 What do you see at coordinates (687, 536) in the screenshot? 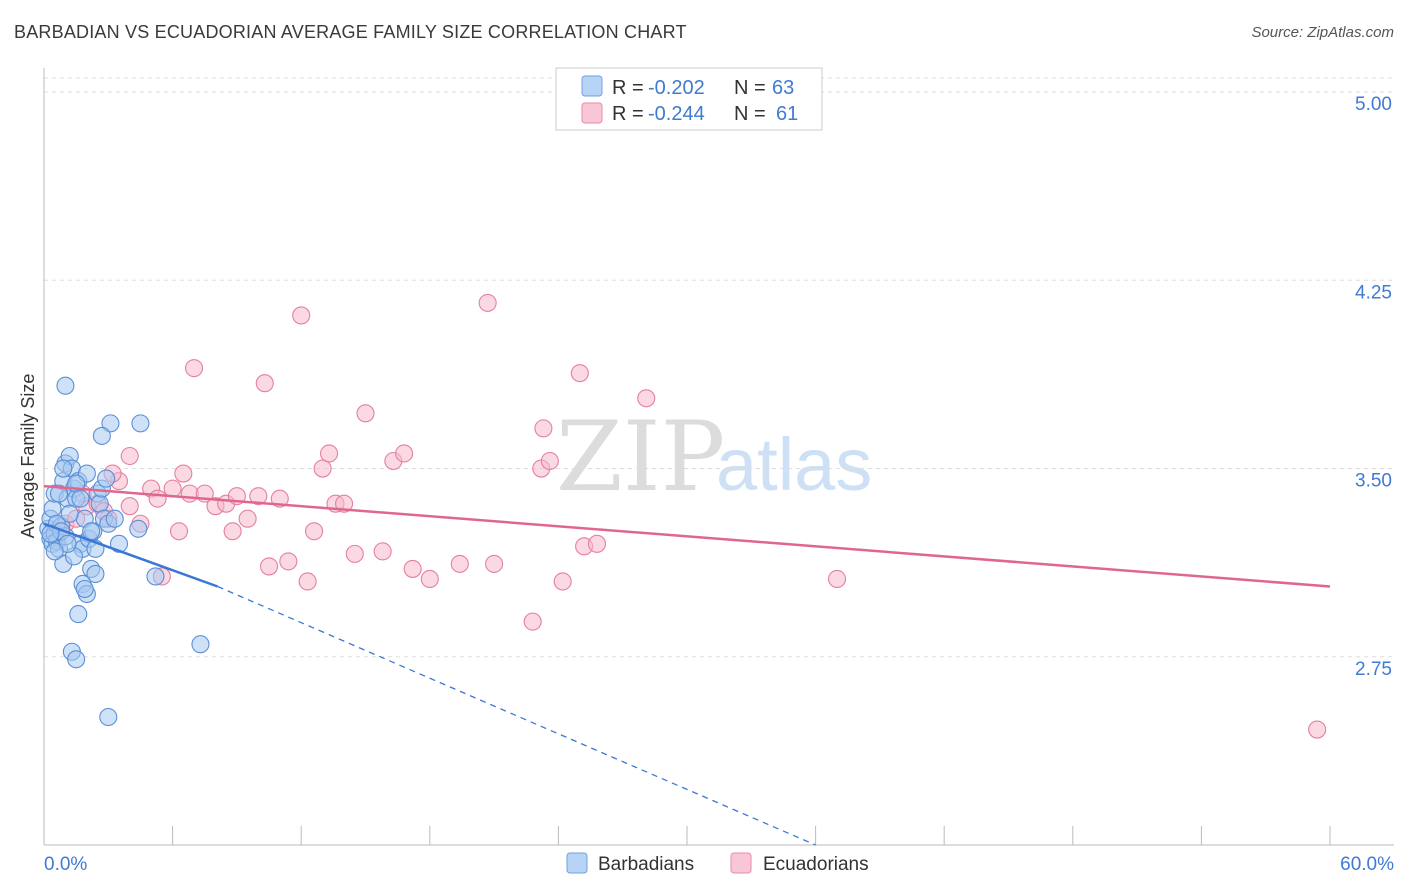
I see `ecuadorians-trend-line` at bounding box center [687, 536].